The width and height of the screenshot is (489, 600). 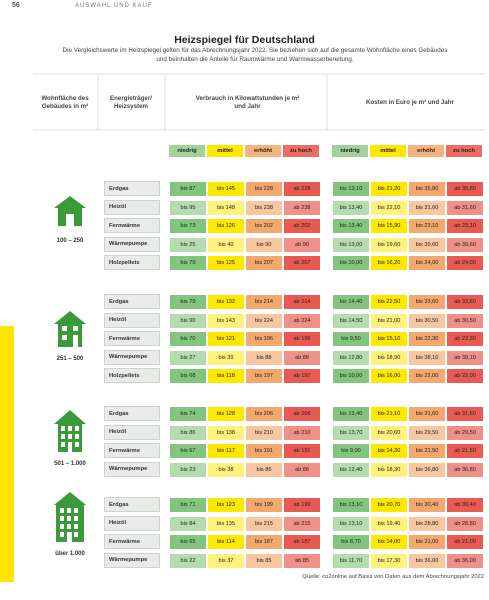 What do you see at coordinates (7, 454) in the screenshot?
I see `side-bar` at bounding box center [7, 454].